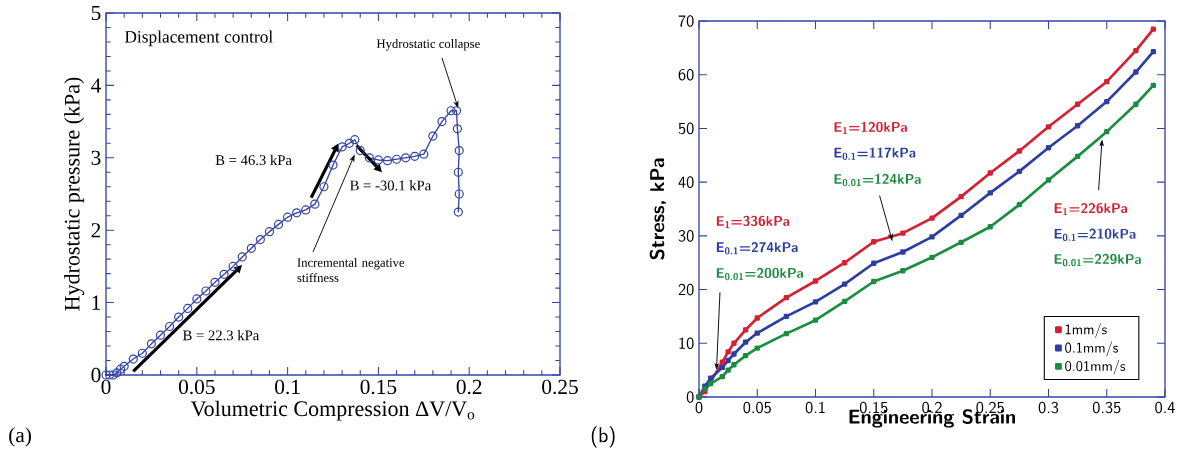 This screenshot has height=456, width=1181. I want to click on annotation: E$_{1}$=226kPa, so click(1091, 209).